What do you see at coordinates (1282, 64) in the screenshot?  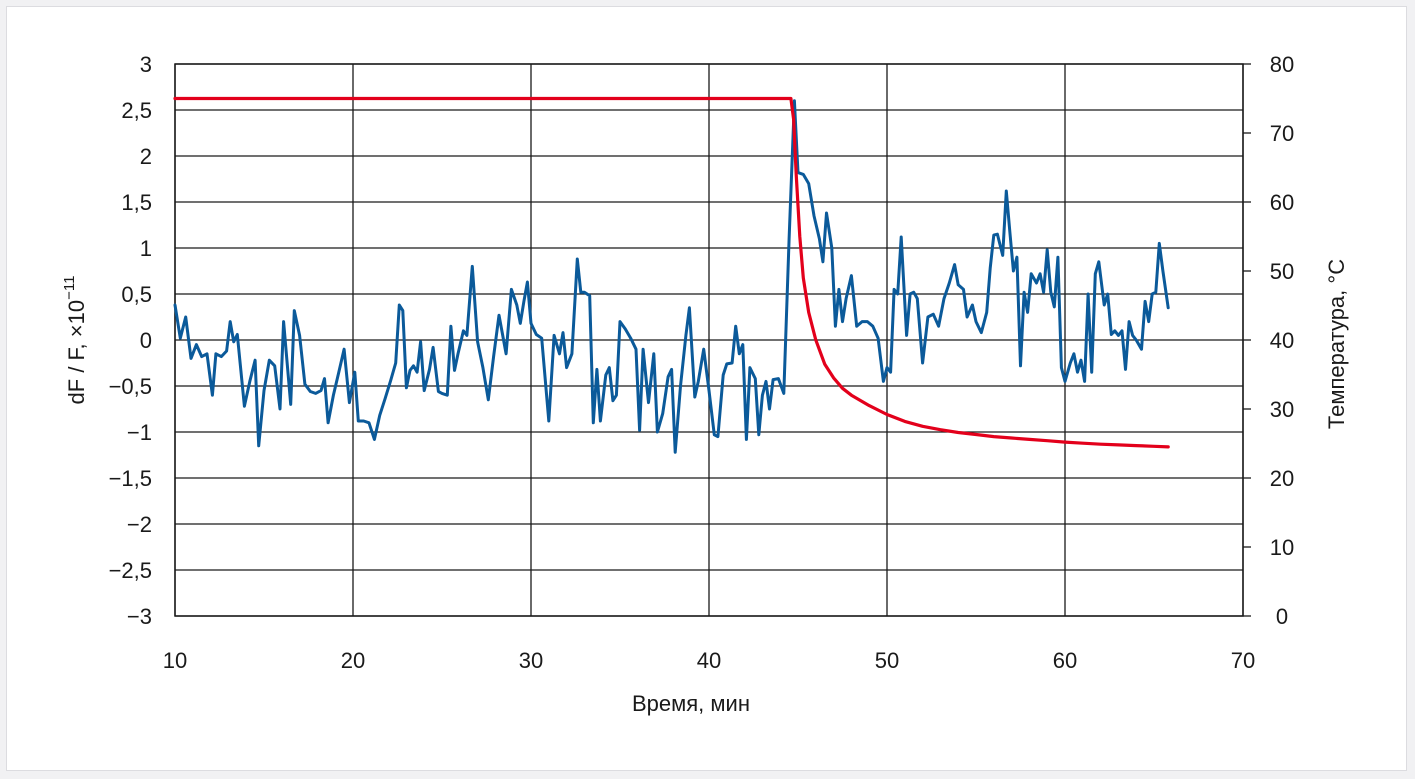 I see `y-right-tick-label: 80` at bounding box center [1282, 64].